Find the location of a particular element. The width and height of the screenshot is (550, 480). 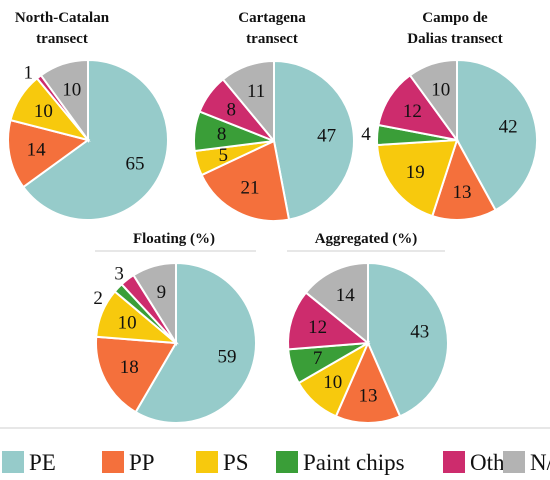

legend-swatch-pe is located at coordinates (13, 462).